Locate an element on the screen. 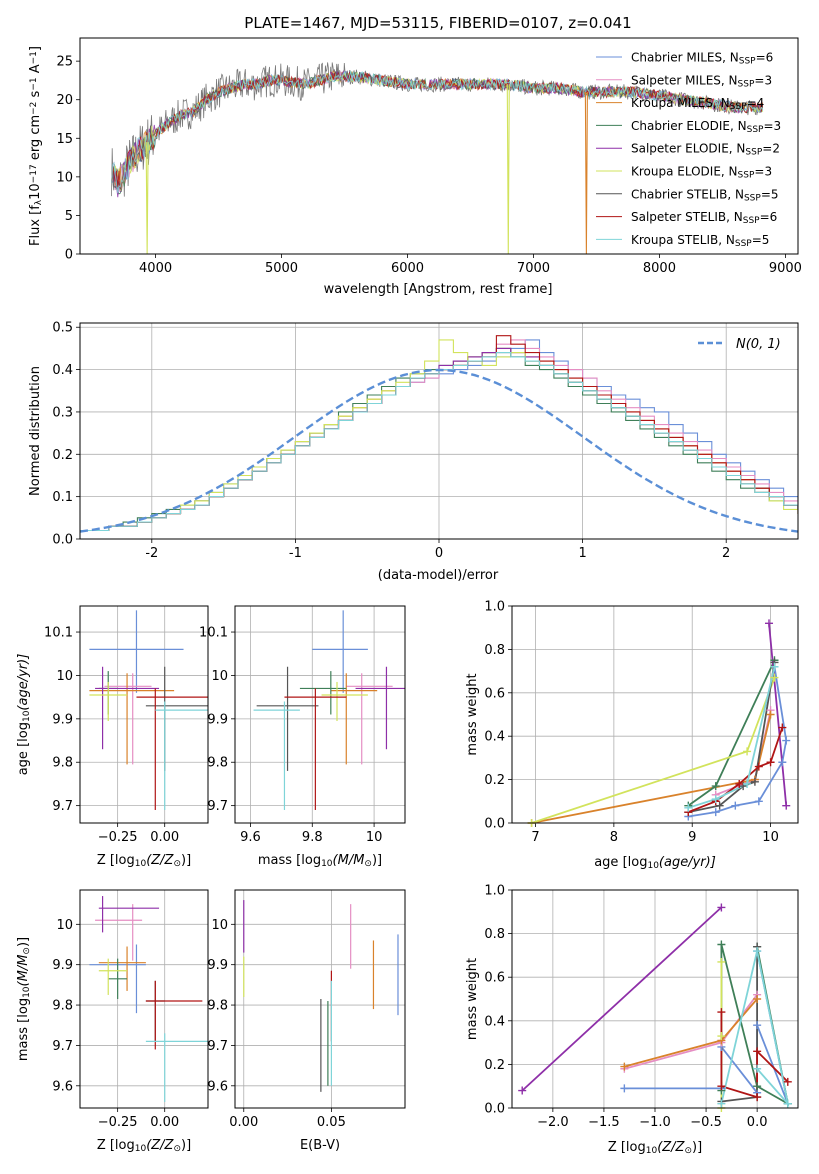 The width and height of the screenshot is (819, 1174). x-tick-label: −0.5 is located at coordinates (706, 1122).